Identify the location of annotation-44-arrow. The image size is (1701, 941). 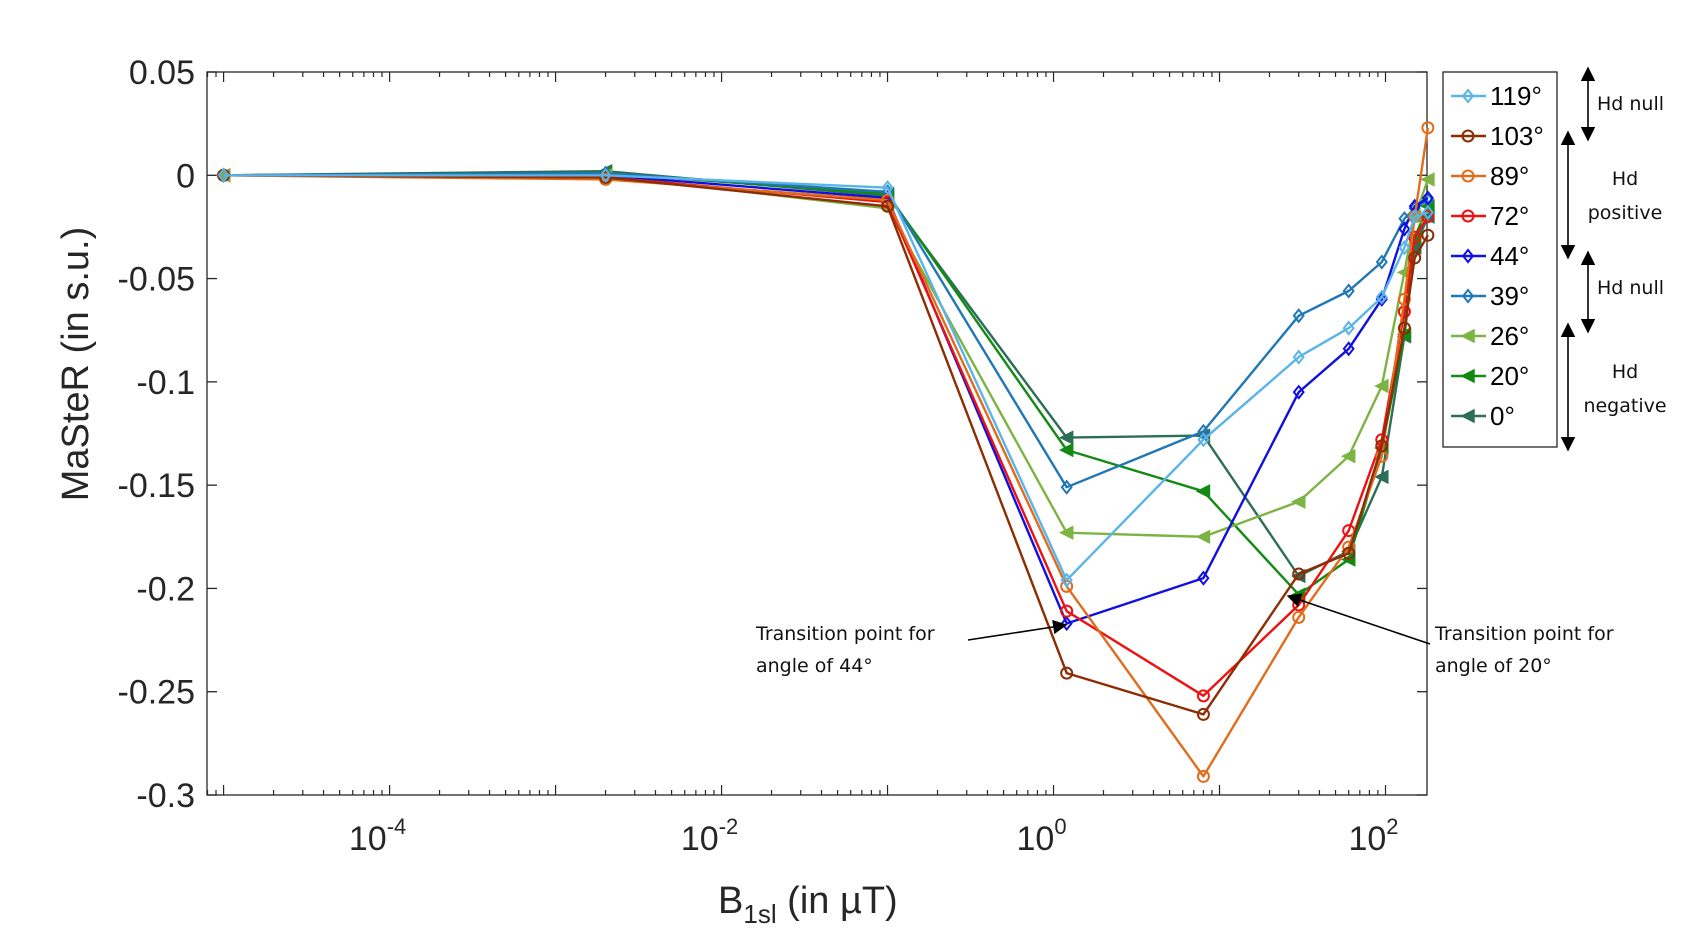
(1017, 630).